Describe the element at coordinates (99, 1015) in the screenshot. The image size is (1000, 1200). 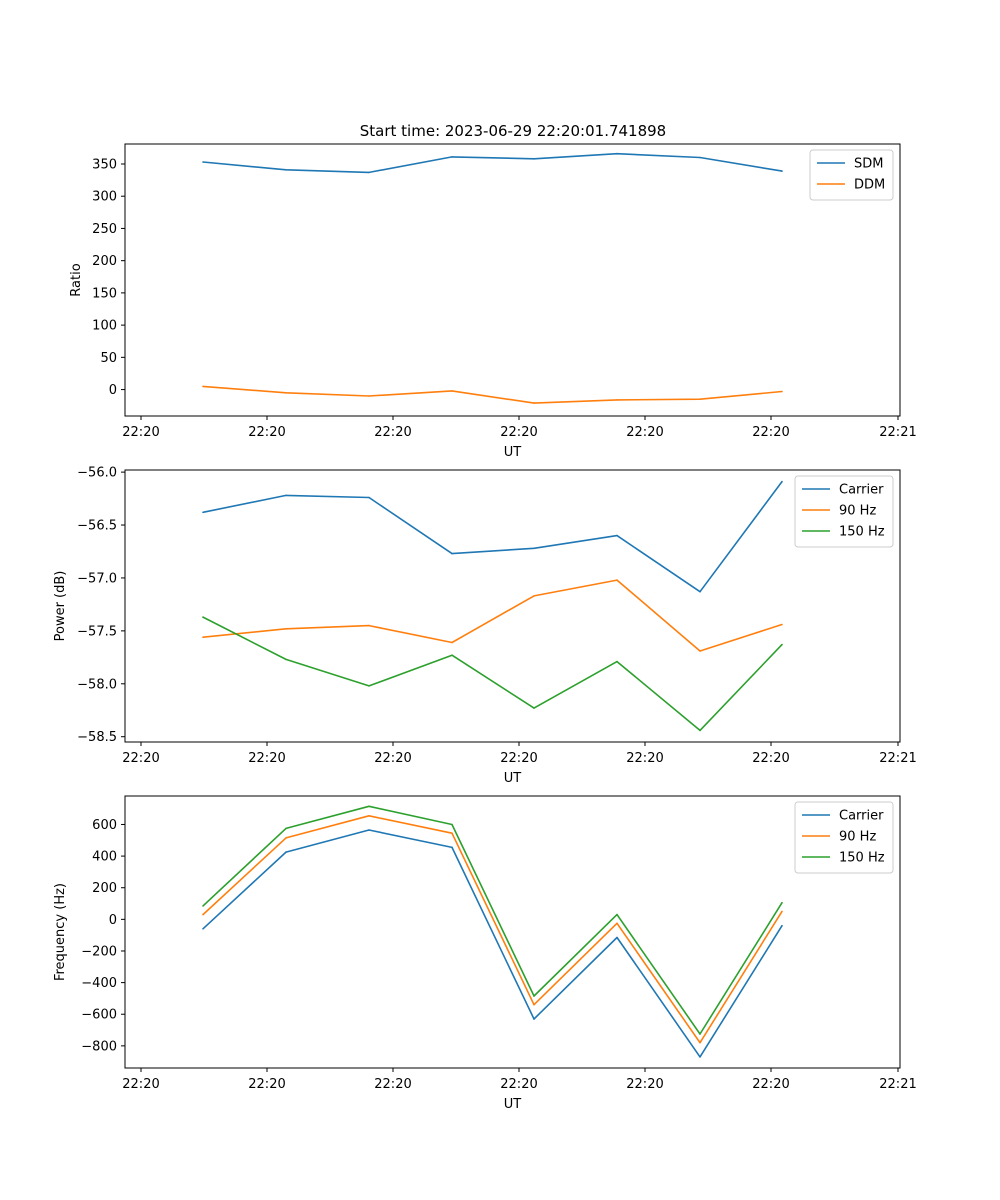
I see `y-tick-label: −600` at that location.